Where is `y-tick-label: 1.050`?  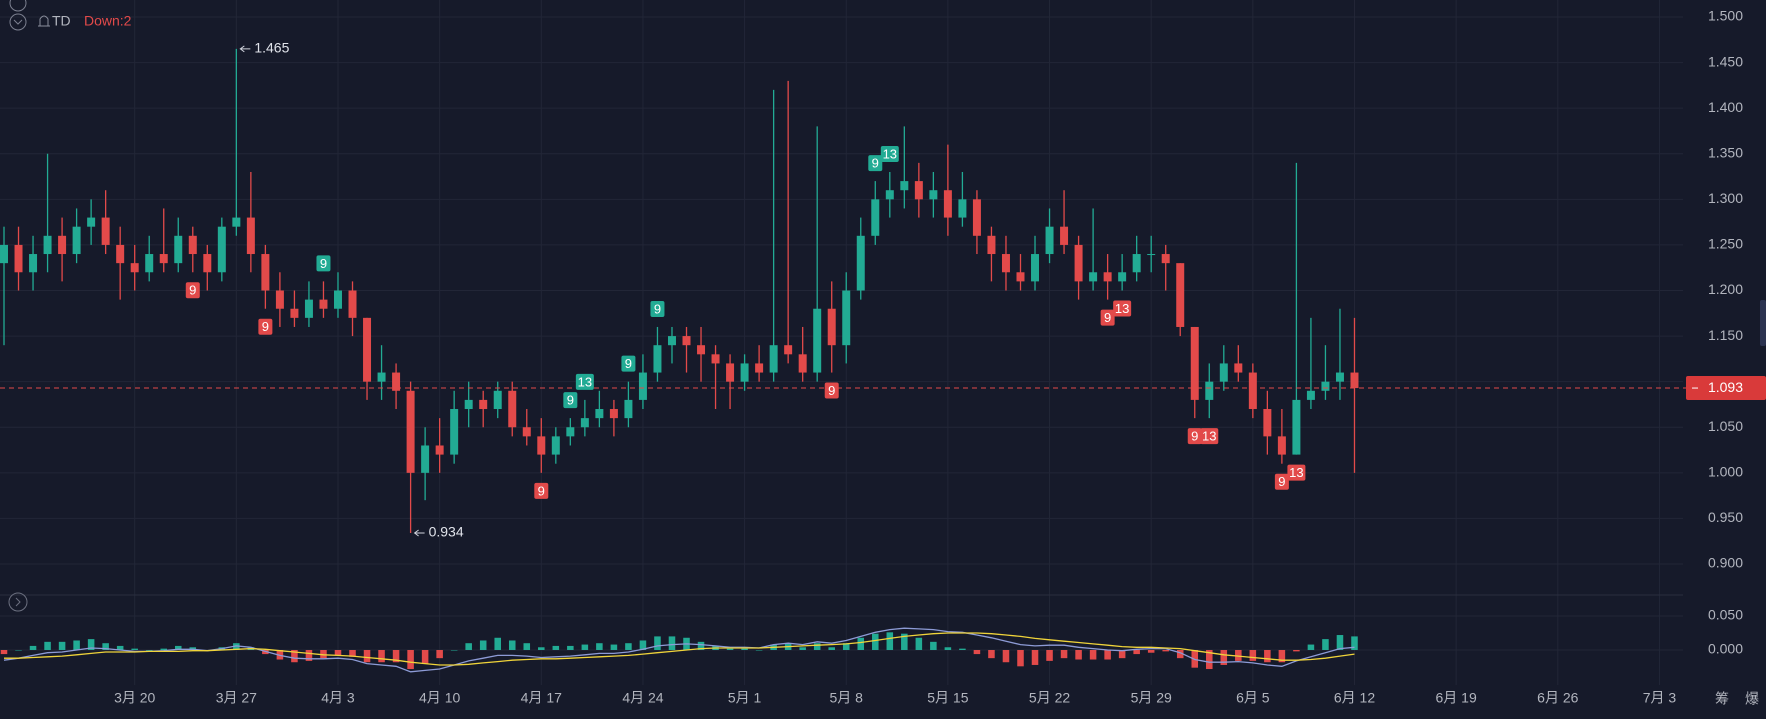 y-tick-label: 1.050 is located at coordinates (1725, 426).